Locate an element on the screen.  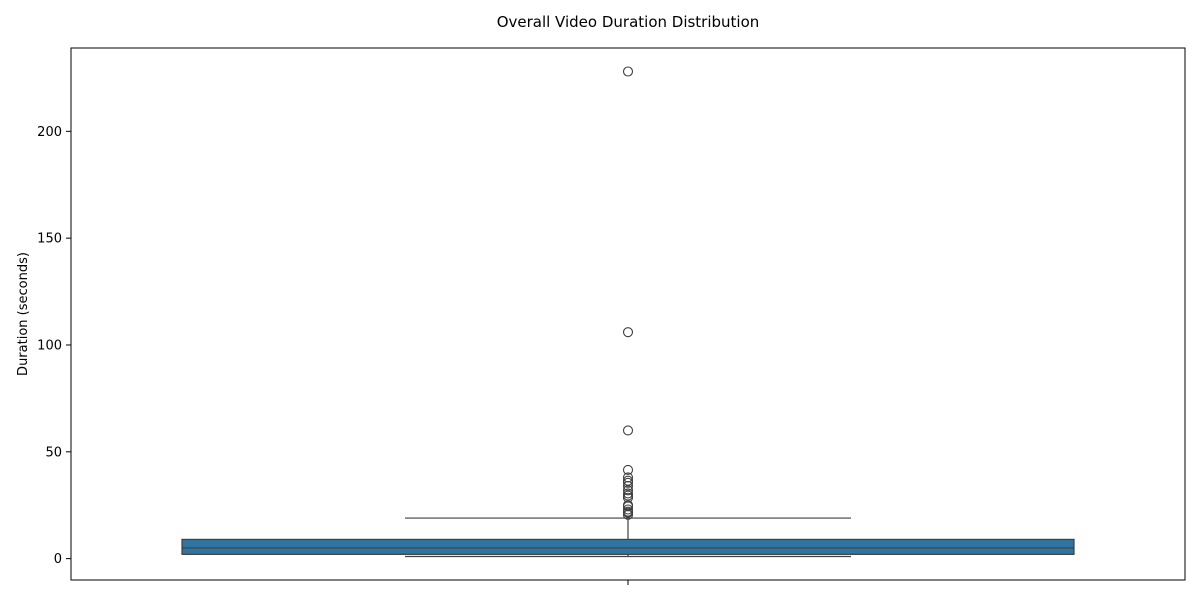
chart-title: Overall Video Duration Distribution is located at coordinates (628, 22).